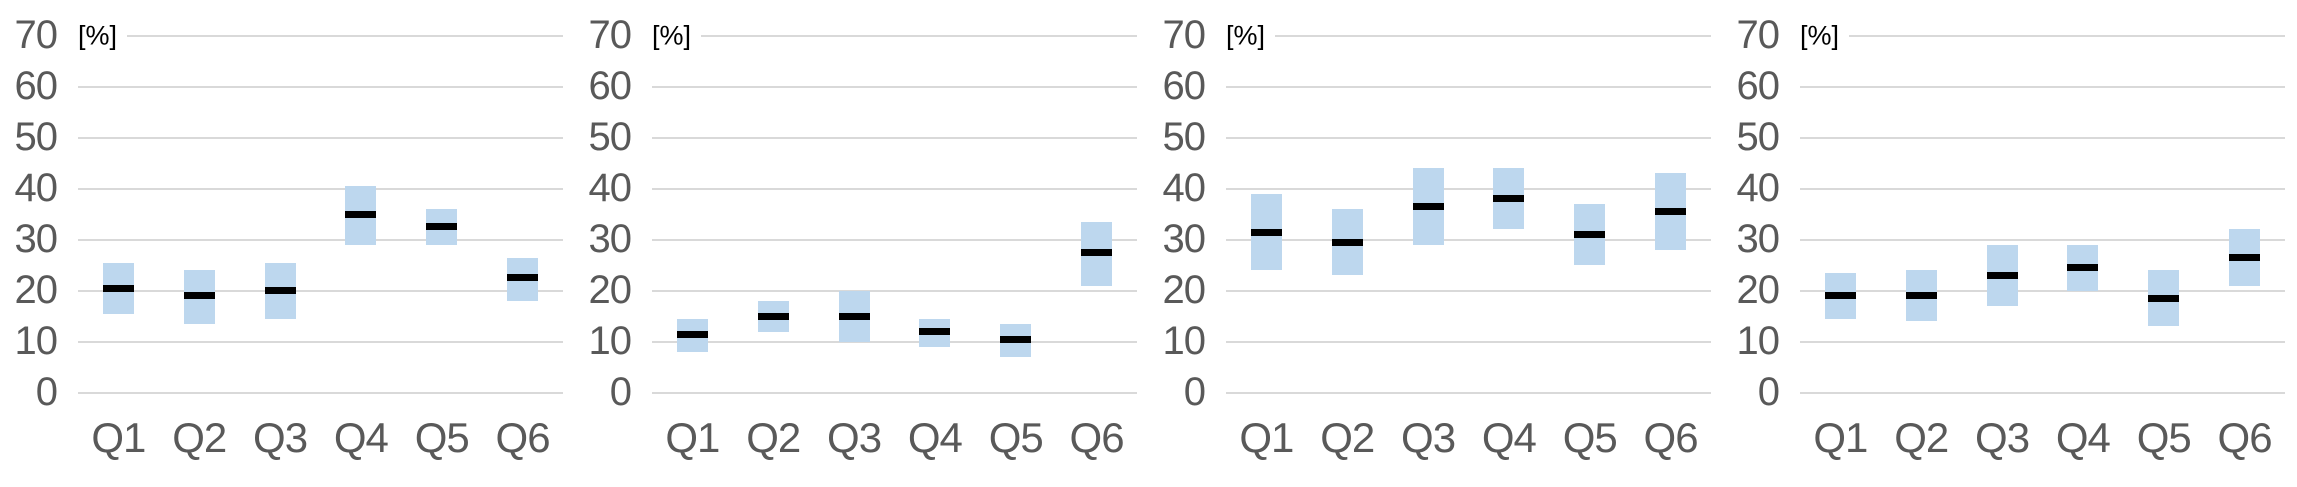 This screenshot has width=2297, height=487. I want to click on x-axis-category-label: Q3, so click(1428, 437).